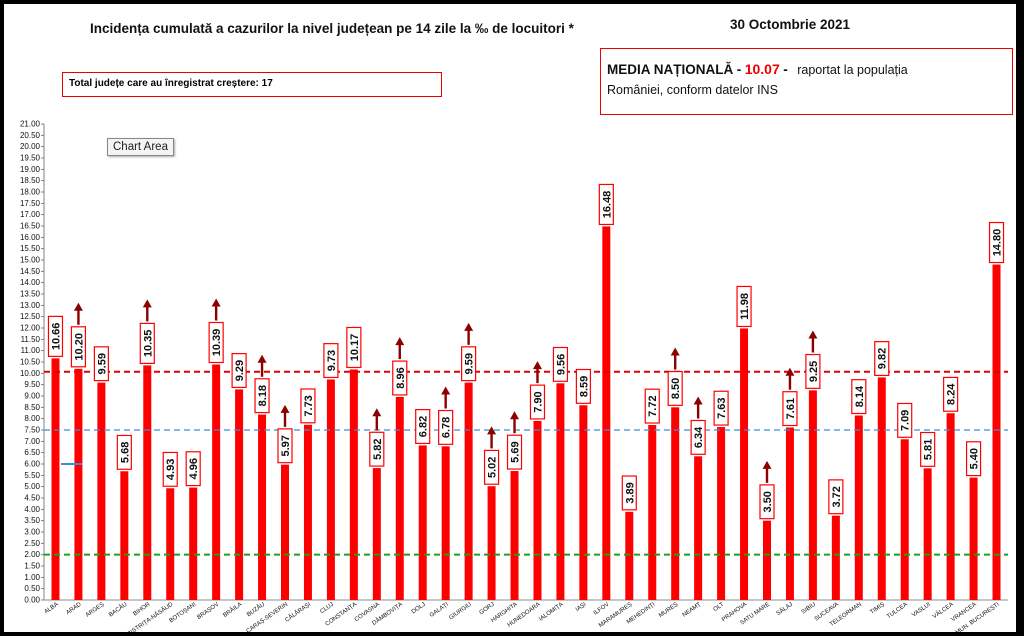  What do you see at coordinates (809, 609) in the screenshot?
I see `x-tick-label: SIBIU` at bounding box center [809, 609].